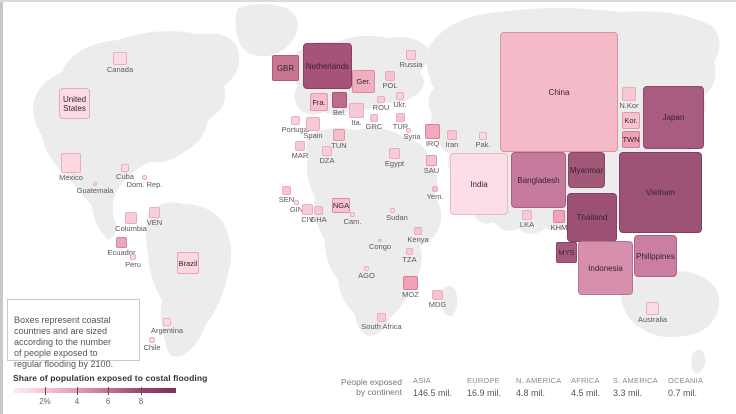 The height and width of the screenshot is (414, 736). Describe the element at coordinates (527, 215) in the screenshot. I see `country-box-lka` at that location.